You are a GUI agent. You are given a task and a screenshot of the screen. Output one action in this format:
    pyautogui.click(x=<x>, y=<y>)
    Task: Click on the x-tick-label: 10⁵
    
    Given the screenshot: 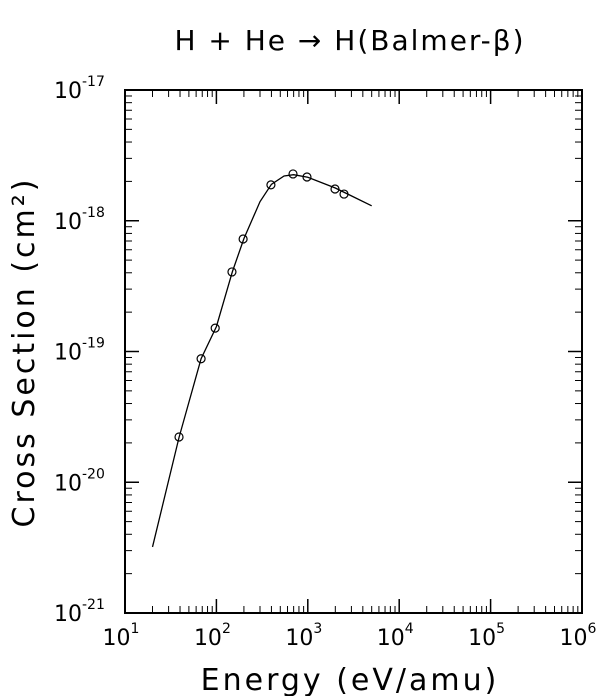 What is the action you would take?
    pyautogui.click(x=486, y=636)
    